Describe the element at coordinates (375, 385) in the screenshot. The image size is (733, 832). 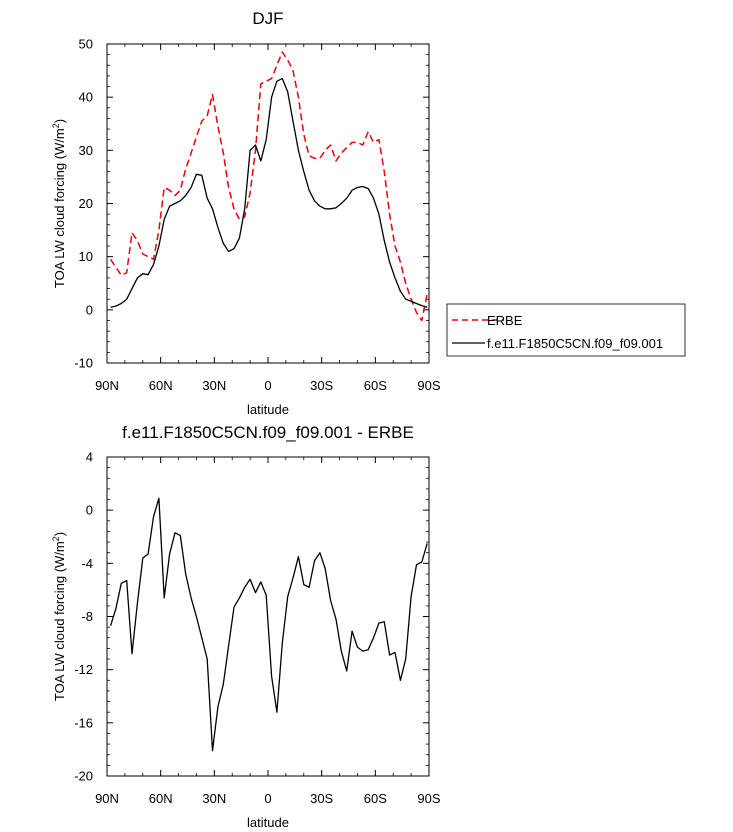
I see `top-x-tick-label: 60S` at that location.